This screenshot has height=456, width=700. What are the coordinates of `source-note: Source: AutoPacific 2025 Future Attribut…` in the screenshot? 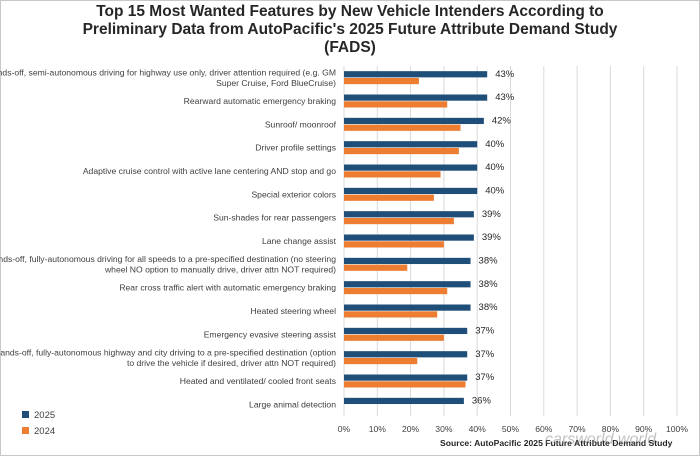 It's located at (556, 443).